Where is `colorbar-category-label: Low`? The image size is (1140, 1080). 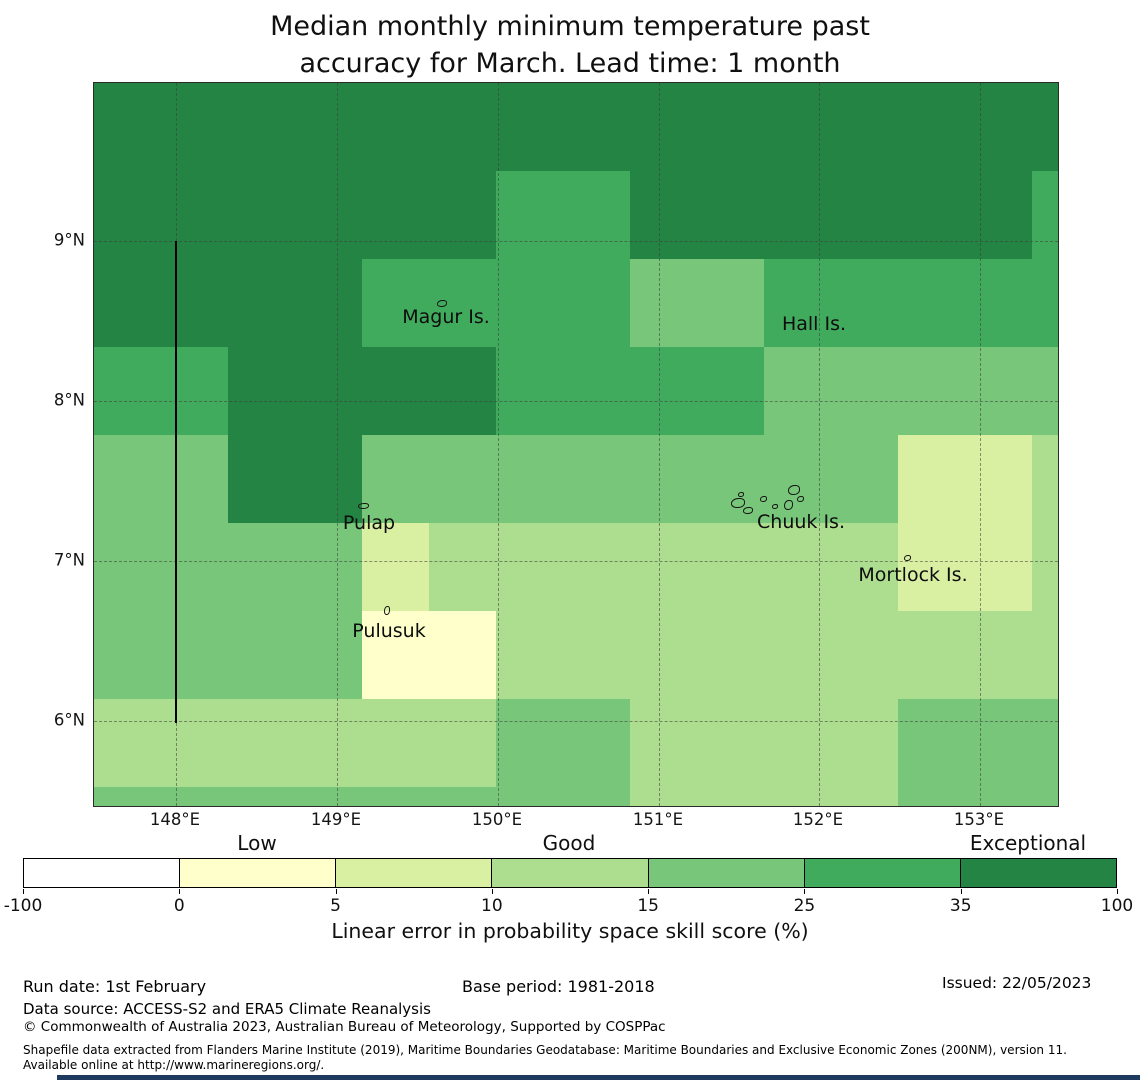 colorbar-category-label: Low is located at coordinates (257, 843).